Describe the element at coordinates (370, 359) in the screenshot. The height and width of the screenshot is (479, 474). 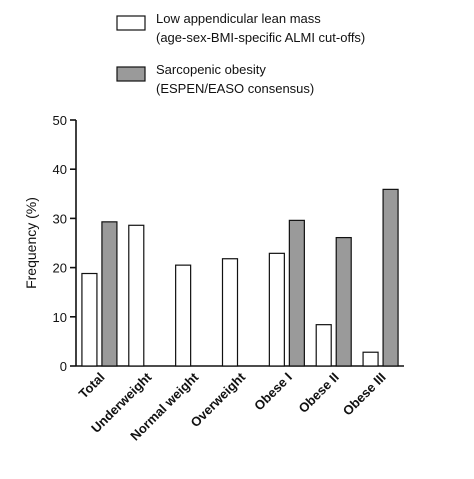
I see `bar-series-1-obese-iii` at that location.